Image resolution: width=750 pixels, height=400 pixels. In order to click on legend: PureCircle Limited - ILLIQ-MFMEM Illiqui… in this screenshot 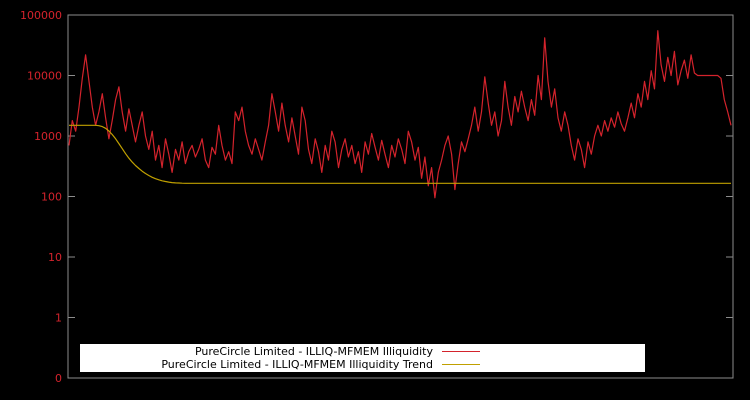, I will do `click(362, 358)`.